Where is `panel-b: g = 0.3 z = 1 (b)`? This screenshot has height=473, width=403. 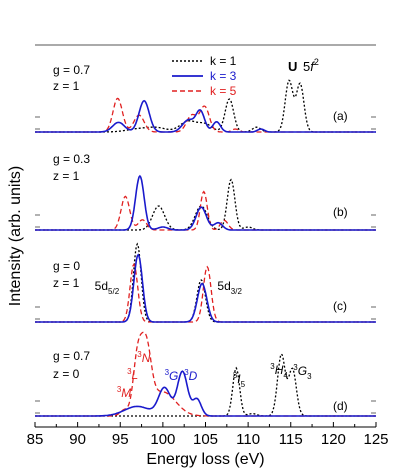 panel-b: g = 0.3 z = 1 (b) is located at coordinates (205, 191).